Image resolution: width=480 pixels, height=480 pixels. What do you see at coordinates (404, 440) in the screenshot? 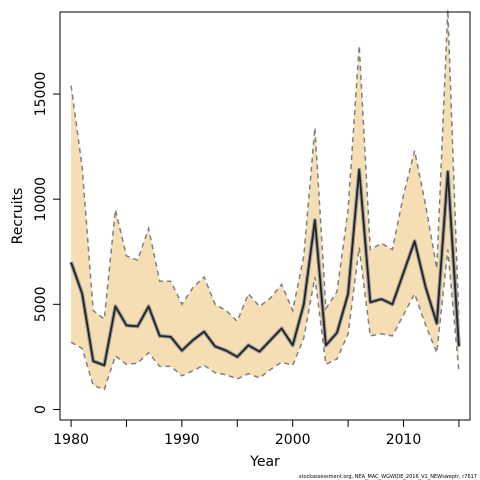
I see `x-tick-label: 2010` at bounding box center [404, 440].